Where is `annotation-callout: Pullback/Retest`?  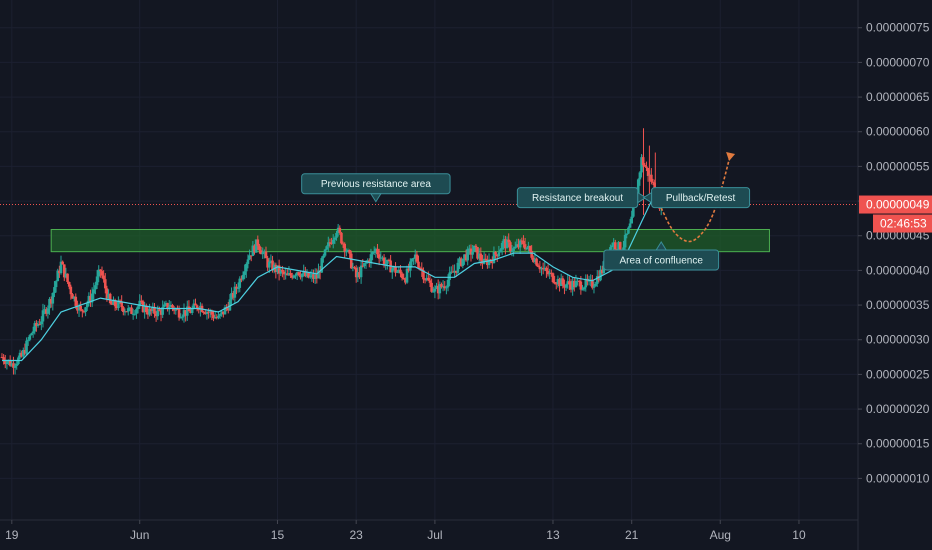 annotation-callout: Pullback/Retest is located at coordinates (696, 198).